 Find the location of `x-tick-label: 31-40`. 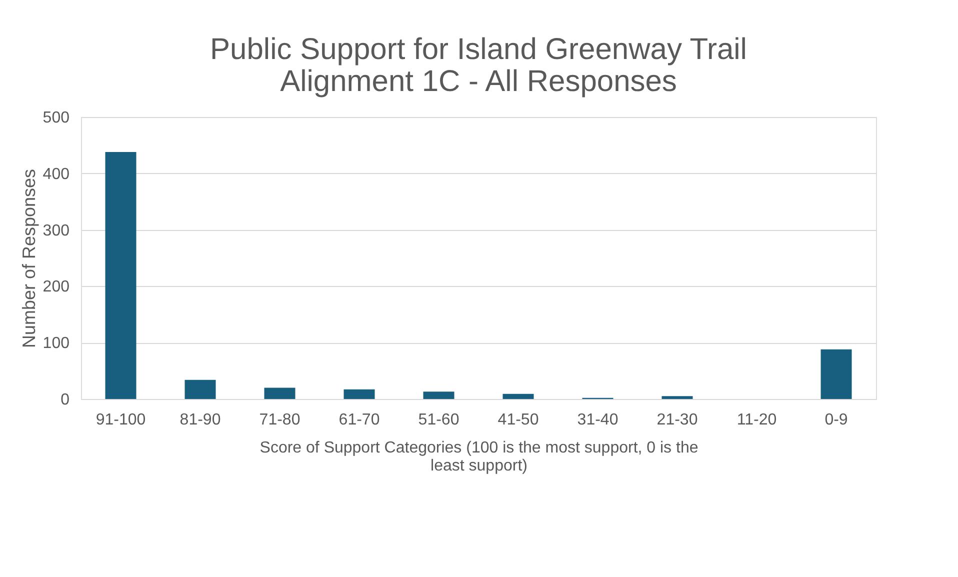

x-tick-label: 31-40 is located at coordinates (597, 420).